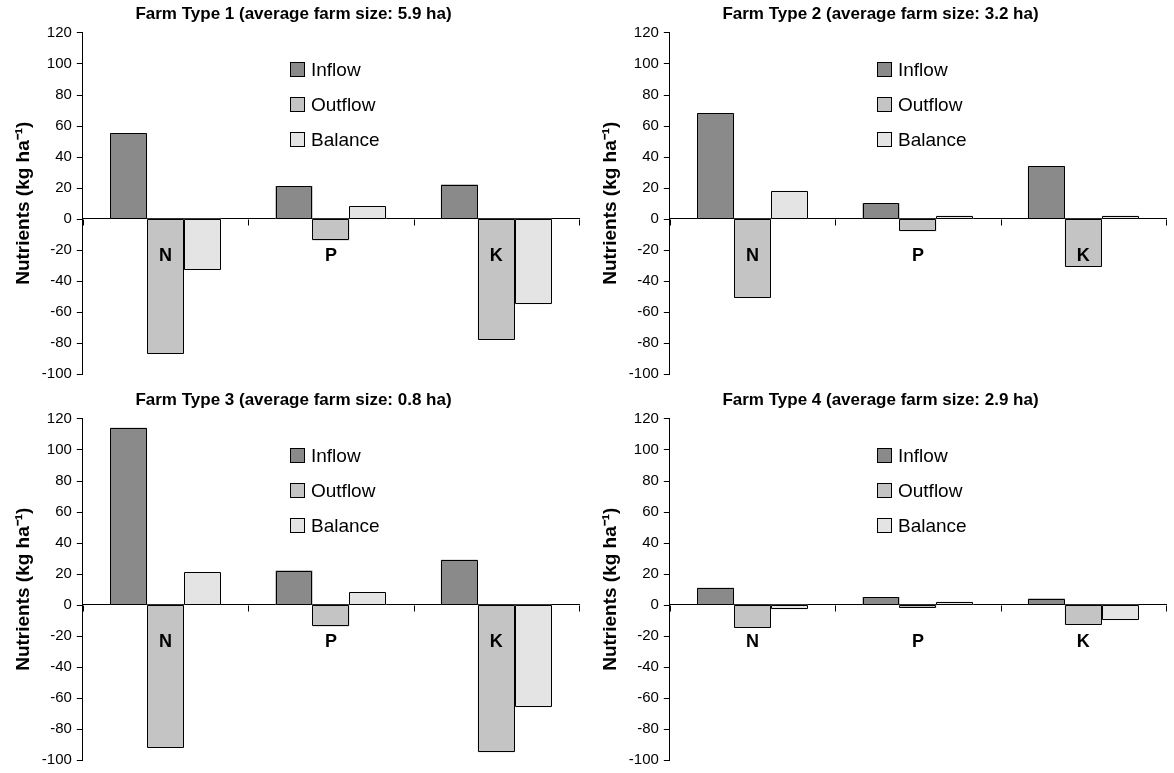  I want to click on chart-title: Farm Type 1 (average farm size: 5.9 ha), so click(293, 13).